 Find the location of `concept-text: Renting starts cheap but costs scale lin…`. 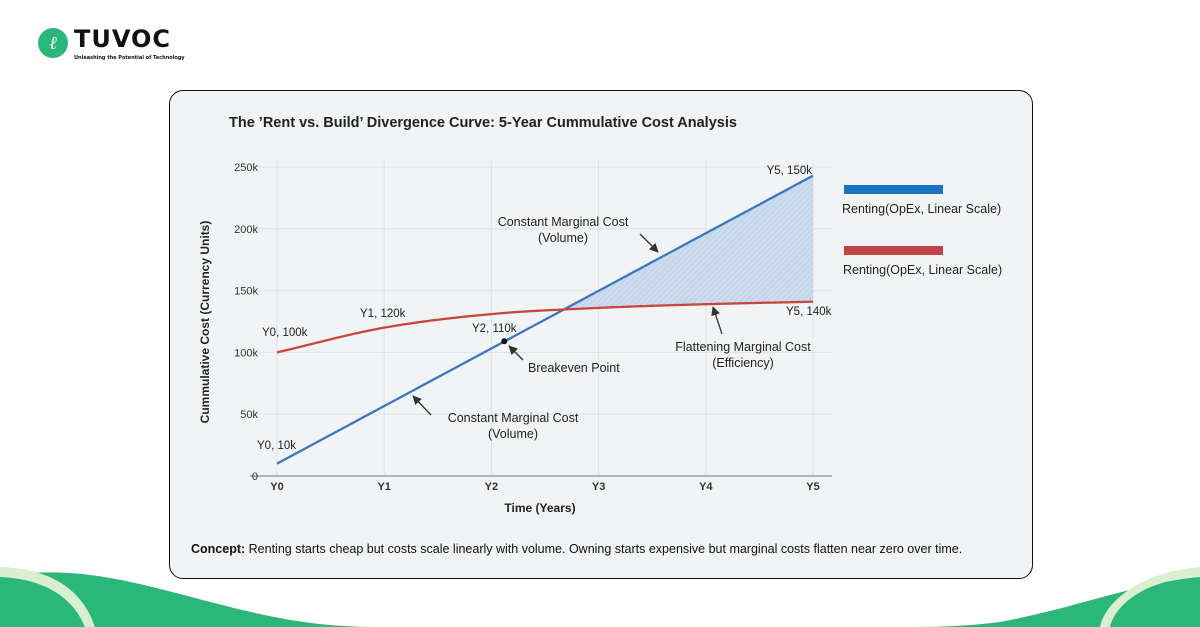

concept-text: Renting starts cheap but costs scale lin… is located at coordinates (605, 549).